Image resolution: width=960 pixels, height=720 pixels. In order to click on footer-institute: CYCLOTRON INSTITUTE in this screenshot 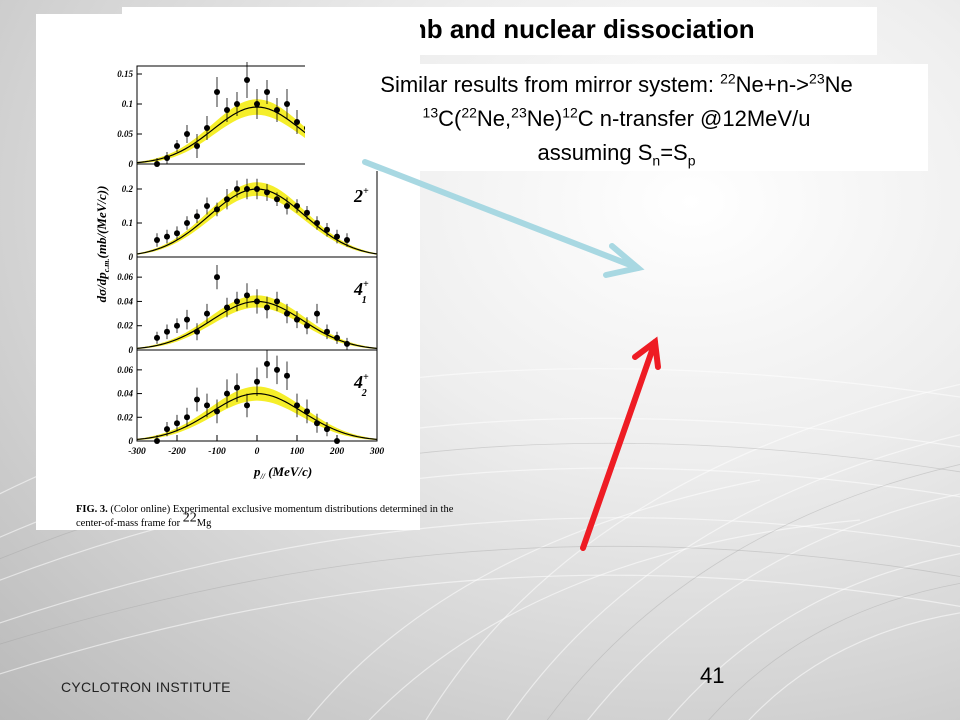, I will do `click(146, 687)`.